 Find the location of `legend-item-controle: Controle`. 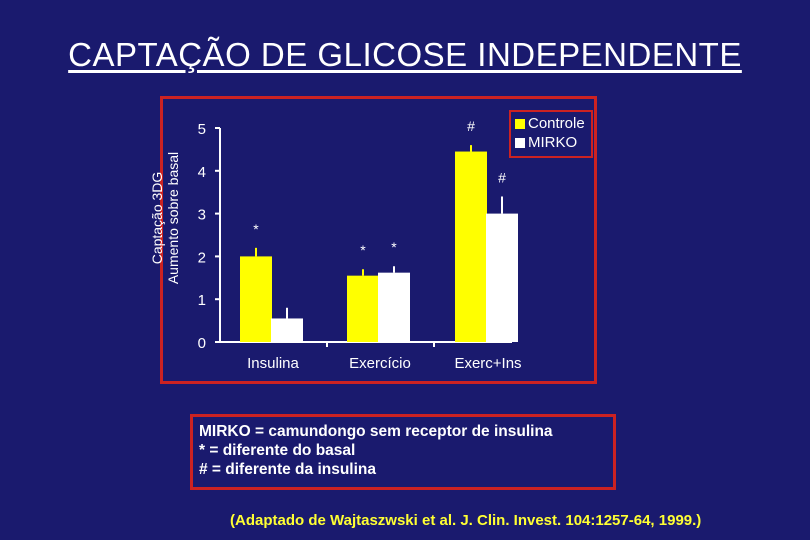

legend-item-controle: Controle is located at coordinates (550, 123).